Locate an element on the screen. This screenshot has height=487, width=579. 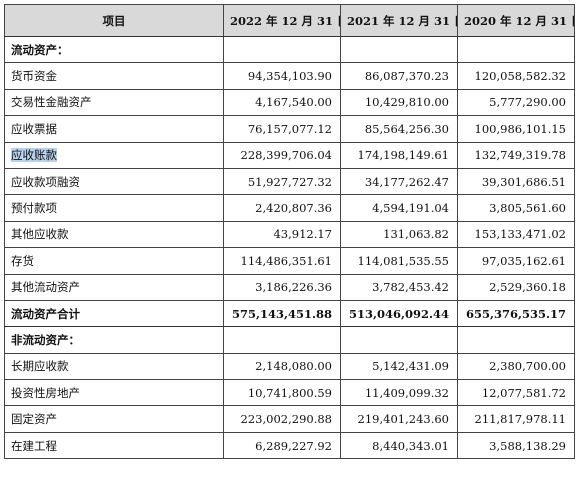
value-cell-2020: 5,777,290.00 is located at coordinates (516, 102).